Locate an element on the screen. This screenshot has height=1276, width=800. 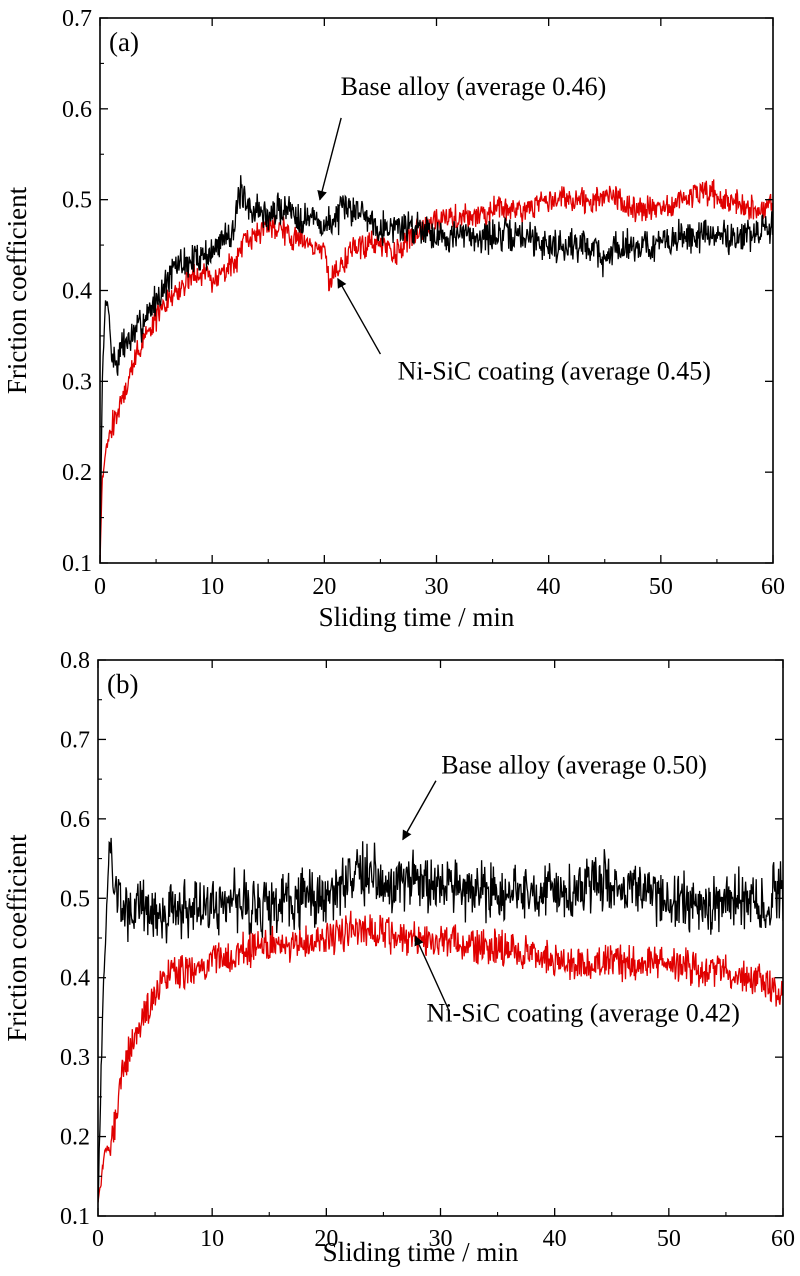
annotation-label-base-alloy: Base alloy (average 0.50) is located at coordinates (574, 765).